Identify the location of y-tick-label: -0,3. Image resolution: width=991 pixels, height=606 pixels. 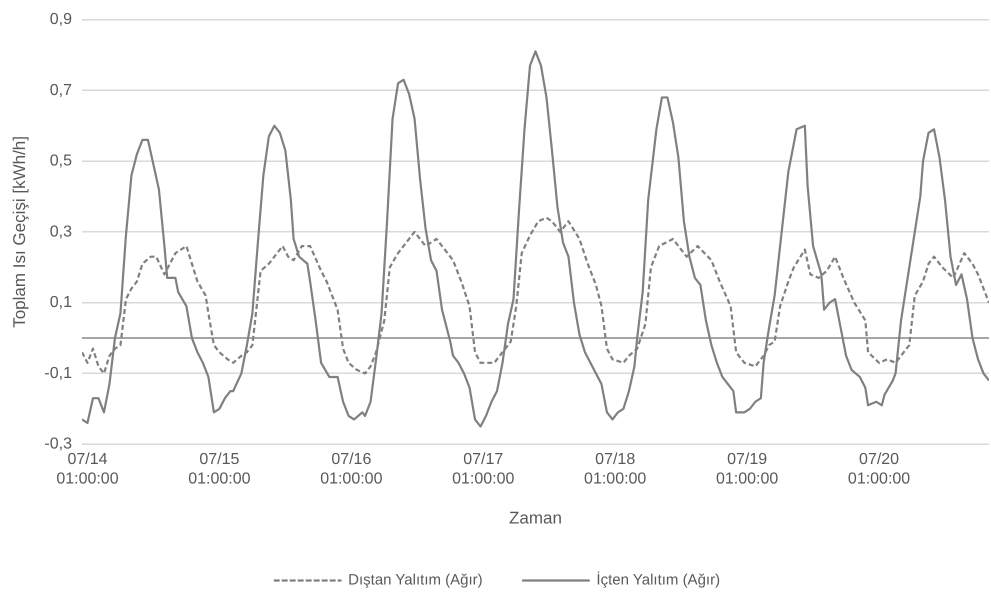
(58, 444).